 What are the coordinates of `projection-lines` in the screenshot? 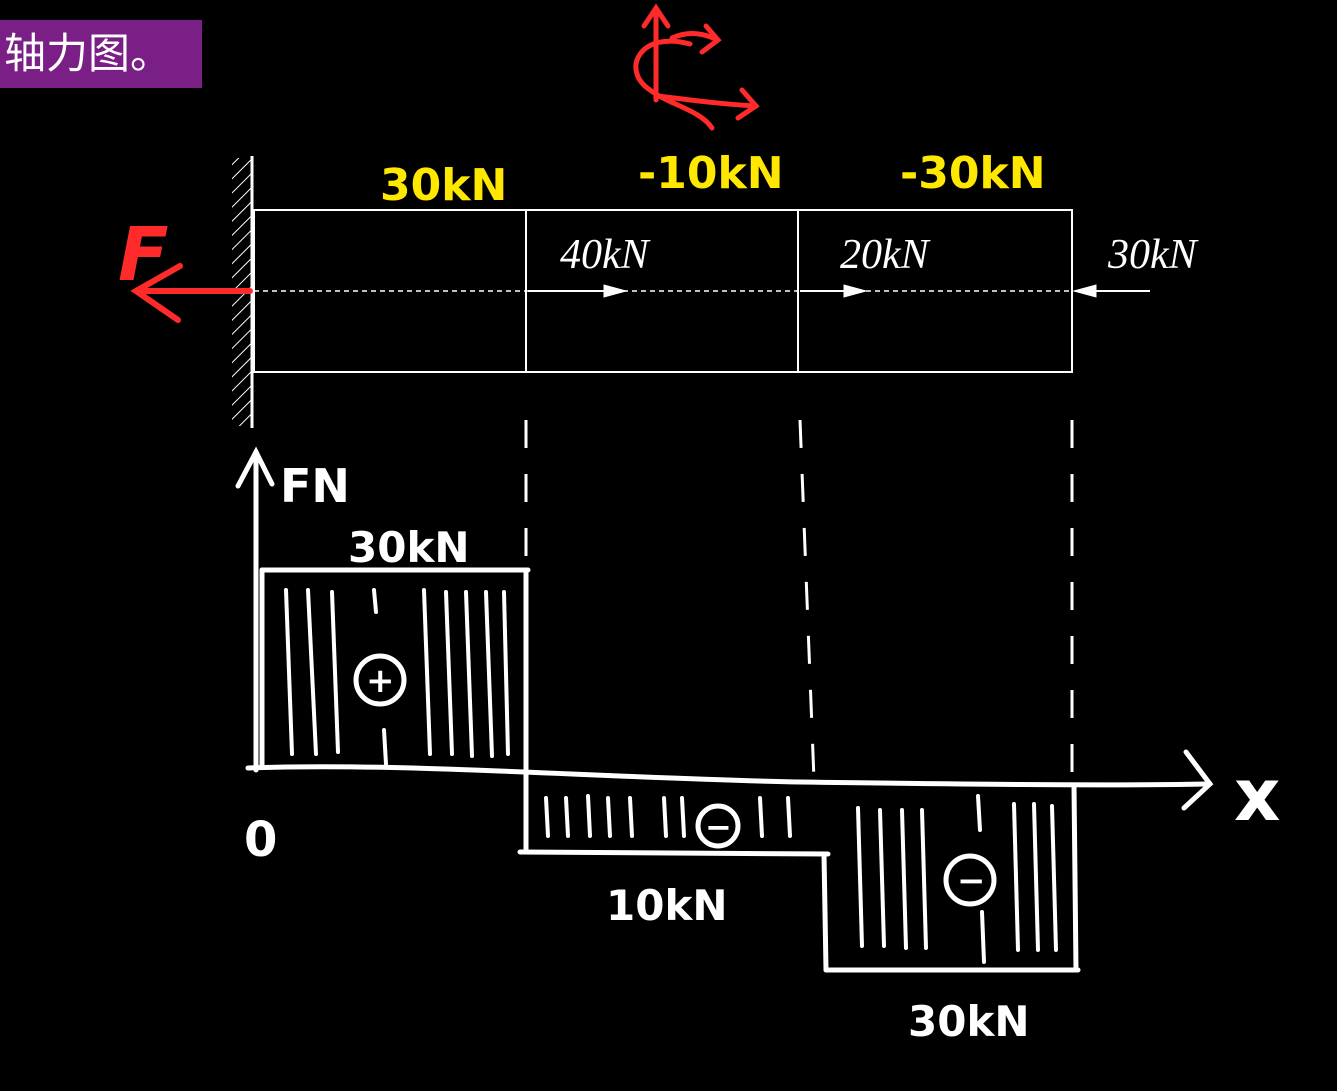 It's located at (799, 600).